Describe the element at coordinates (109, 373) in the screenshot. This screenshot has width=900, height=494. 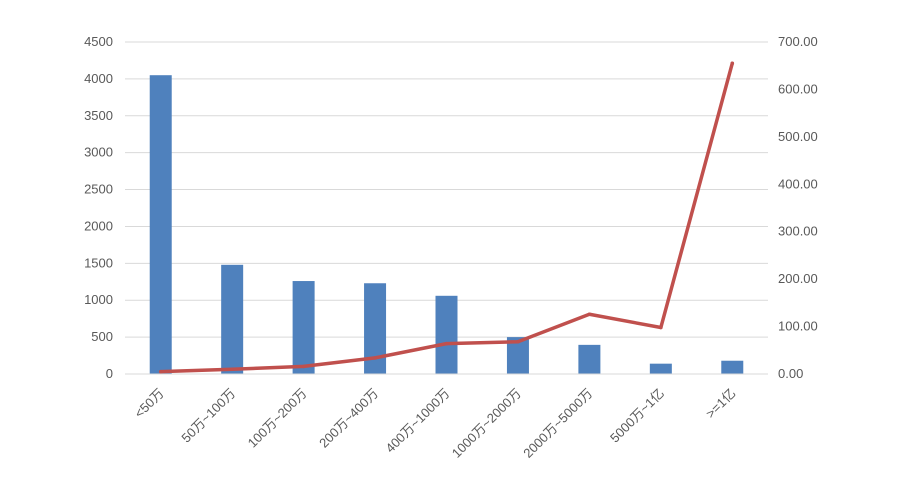
I see `left-tick-label: 0` at that location.